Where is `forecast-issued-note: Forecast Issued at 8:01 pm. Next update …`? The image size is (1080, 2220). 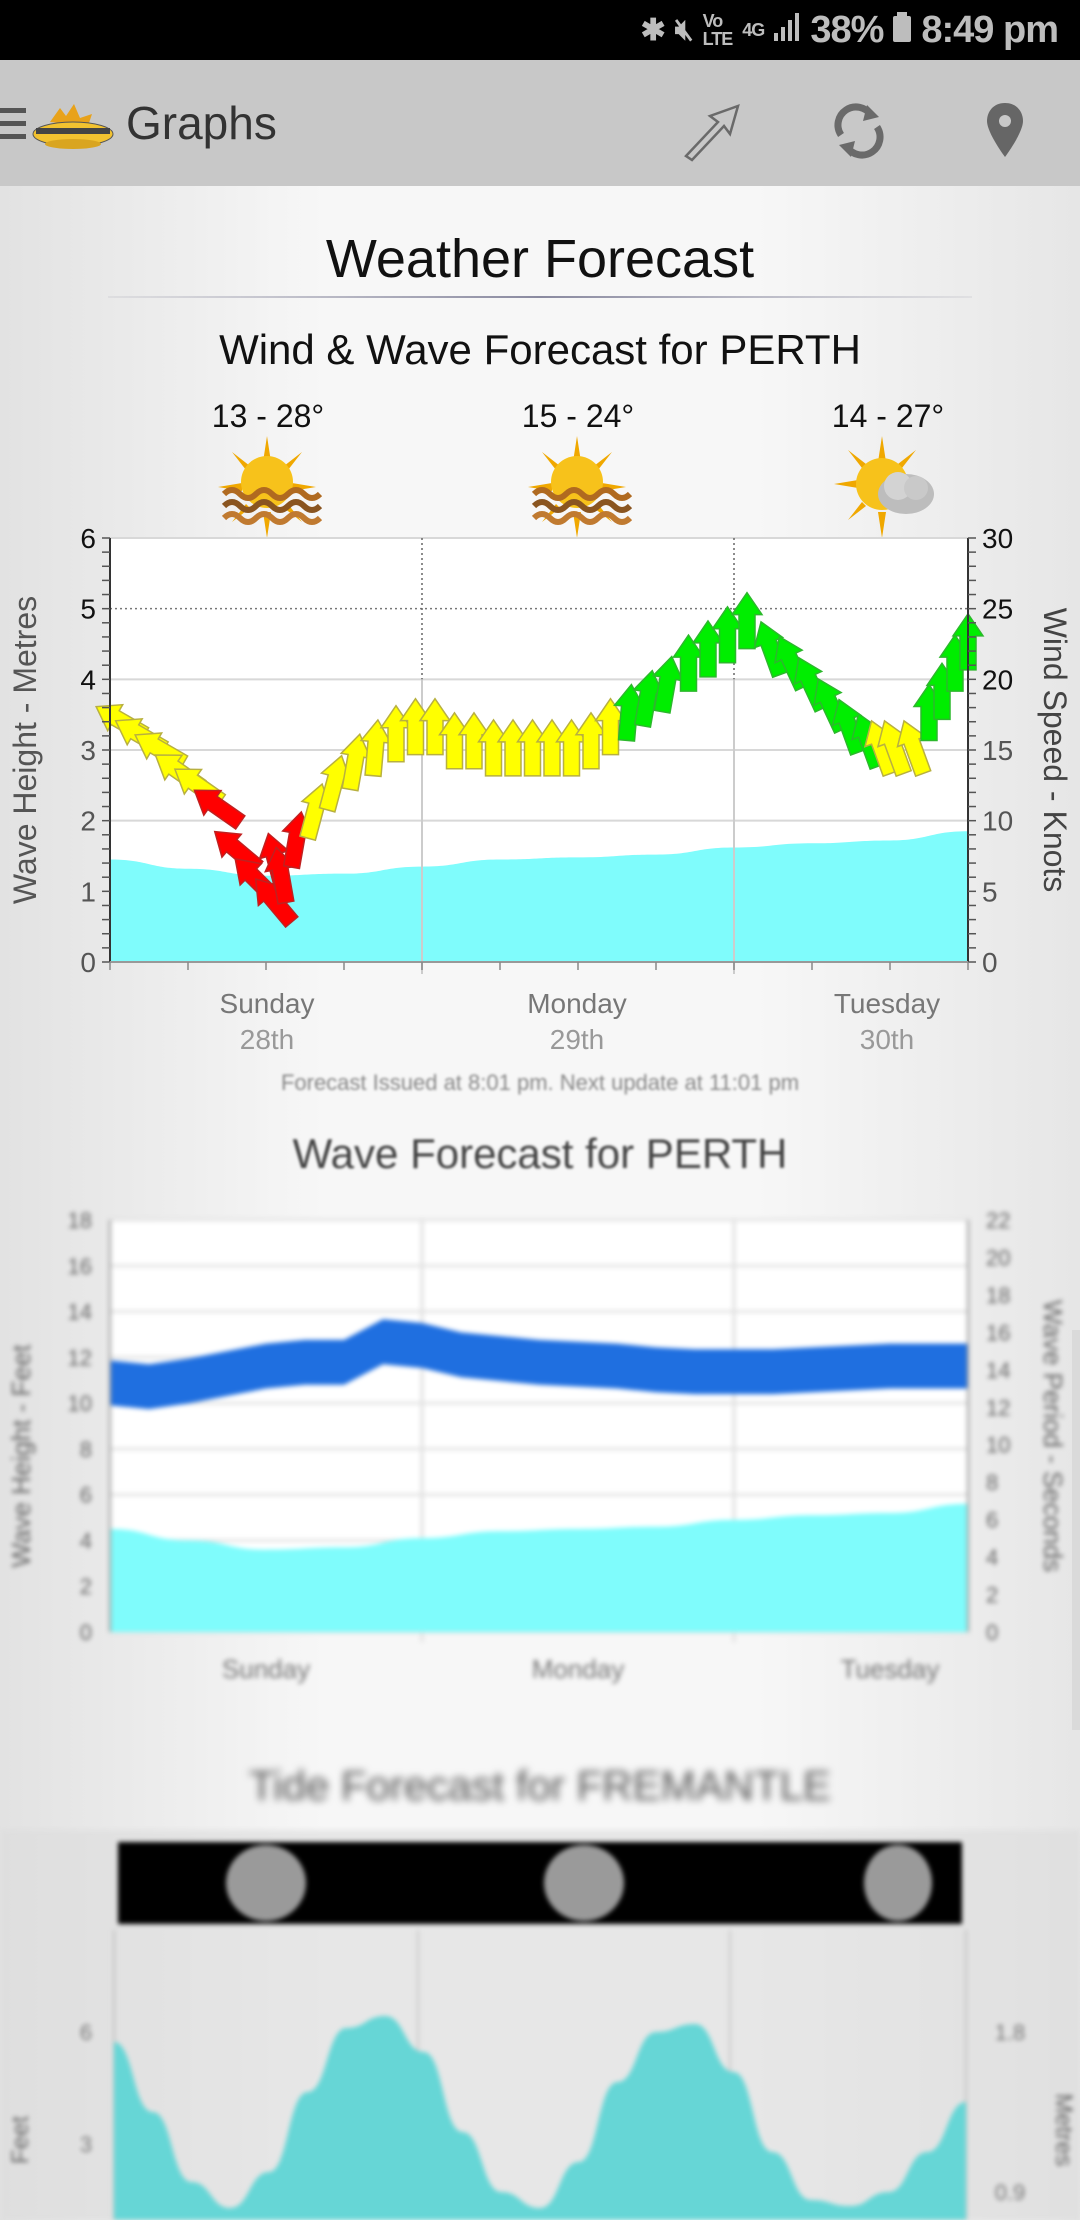
forecast-issued-note: Forecast Issued at 8:01 pm. Next update … is located at coordinates (540, 1082).